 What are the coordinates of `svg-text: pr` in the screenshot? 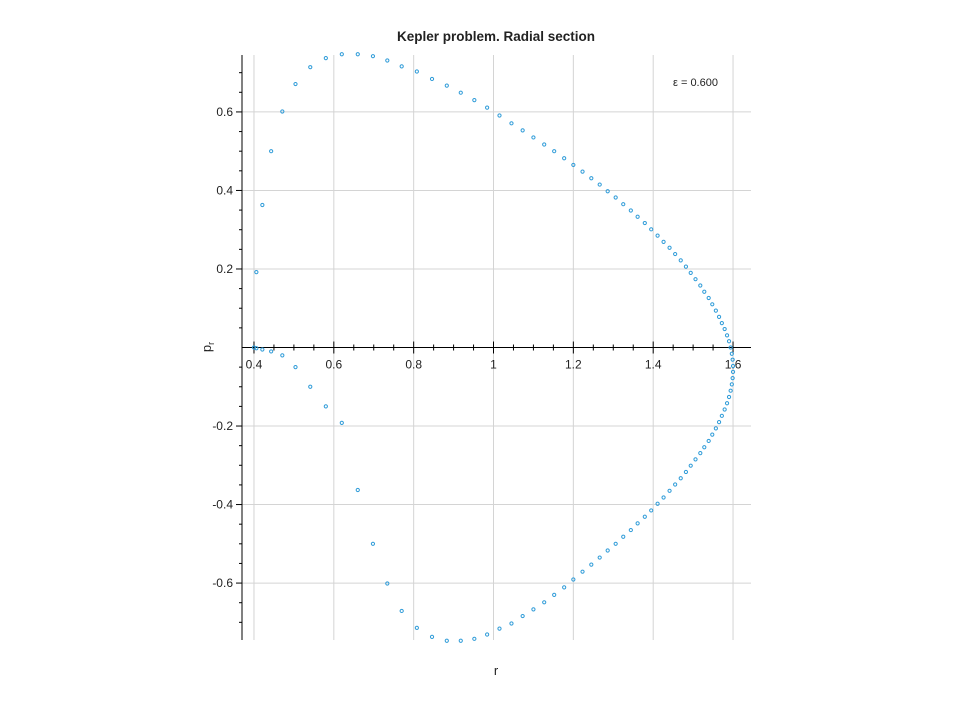 It's located at (207, 347).